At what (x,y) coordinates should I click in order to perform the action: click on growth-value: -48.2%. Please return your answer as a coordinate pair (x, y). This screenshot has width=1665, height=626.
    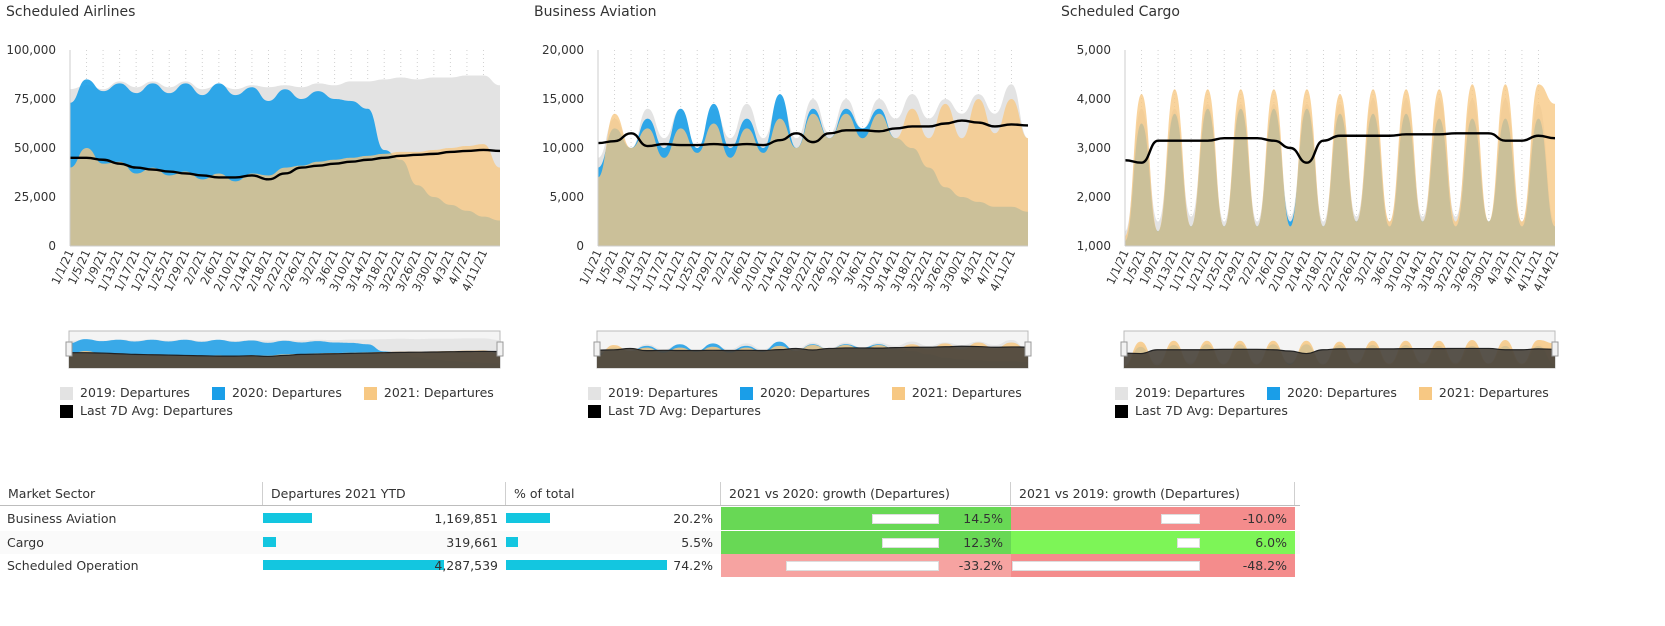
    Looking at the image, I should click on (1264, 565).